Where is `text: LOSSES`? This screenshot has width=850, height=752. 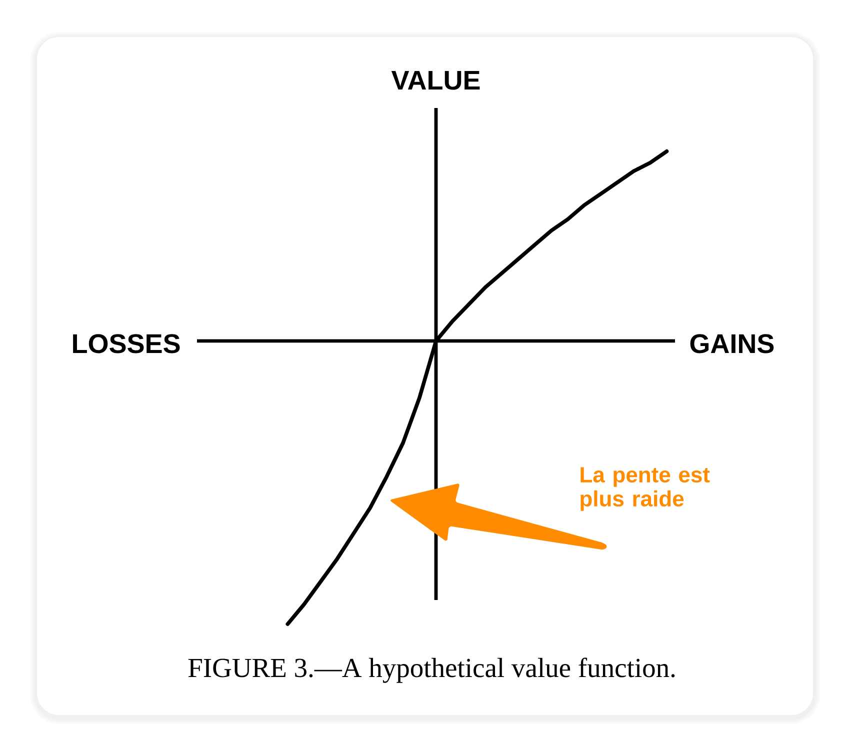
text: LOSSES is located at coordinates (126, 344).